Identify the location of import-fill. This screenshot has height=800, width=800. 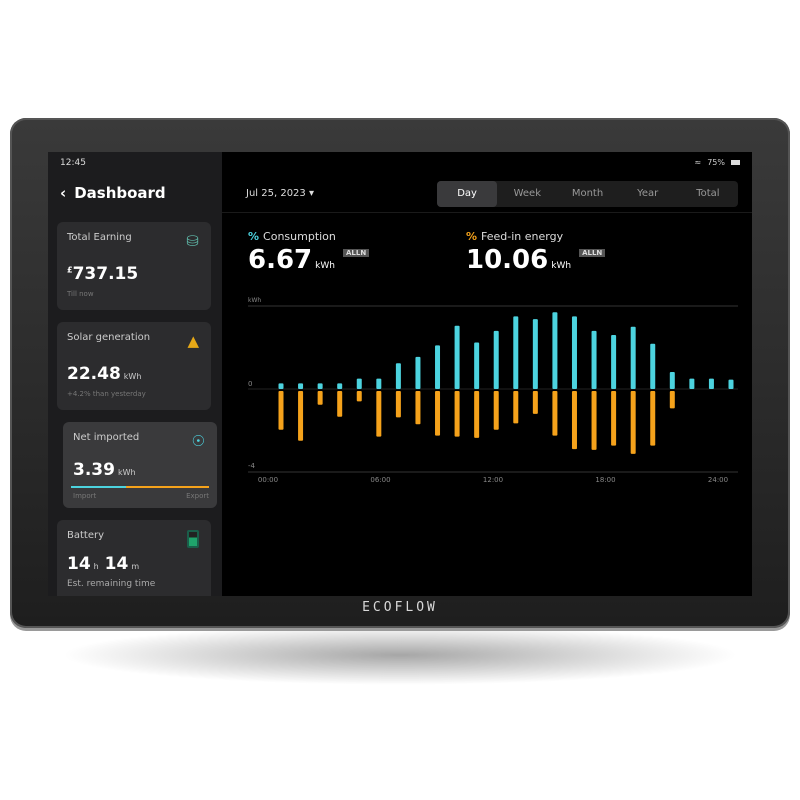
(99, 487).